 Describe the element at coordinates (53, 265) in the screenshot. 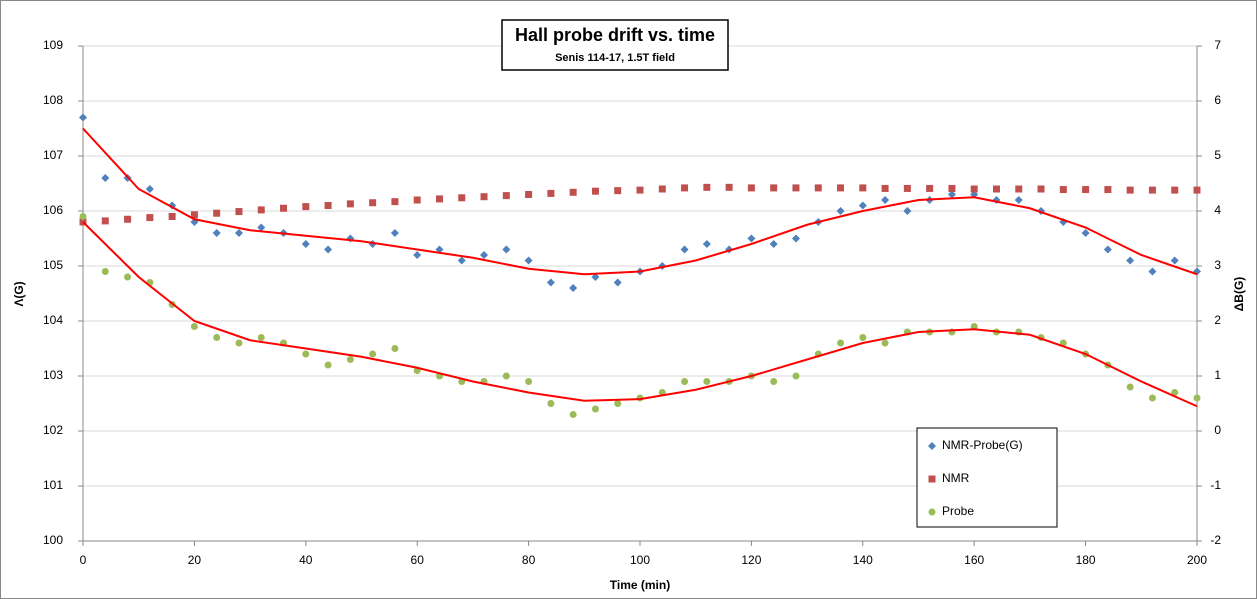

I see `y-tick-label: 105` at that location.